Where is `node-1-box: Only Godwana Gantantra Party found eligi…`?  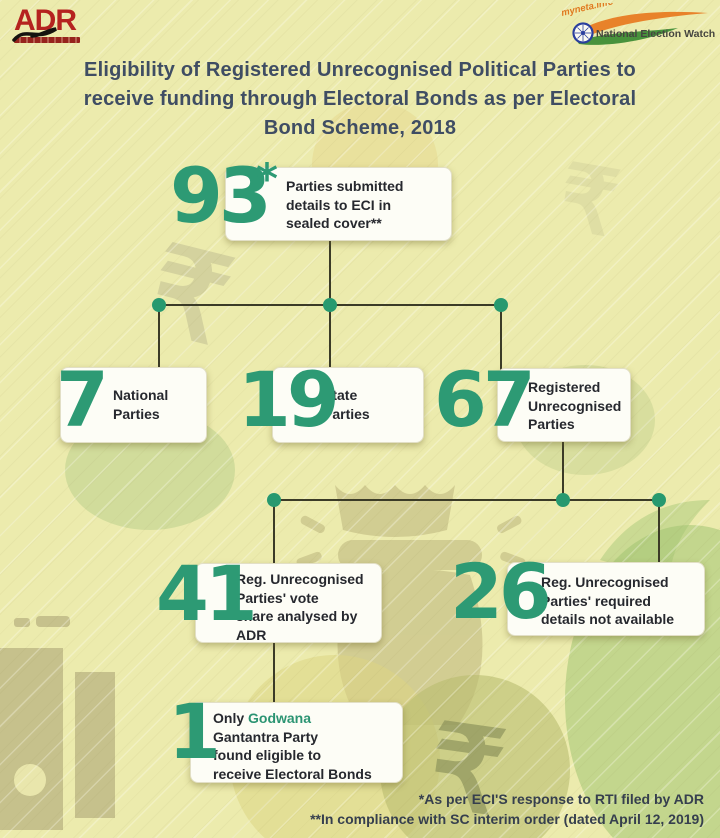 node-1-box: Only Godwana Gantantra Party found eligi… is located at coordinates (296, 742).